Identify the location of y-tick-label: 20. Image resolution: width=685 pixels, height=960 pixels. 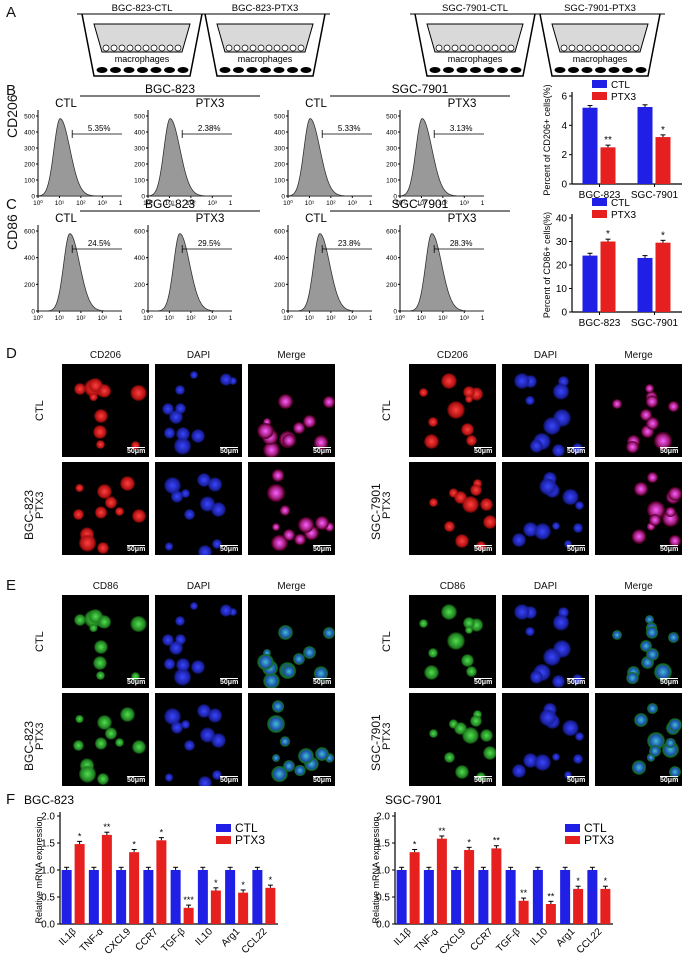
(562, 266).